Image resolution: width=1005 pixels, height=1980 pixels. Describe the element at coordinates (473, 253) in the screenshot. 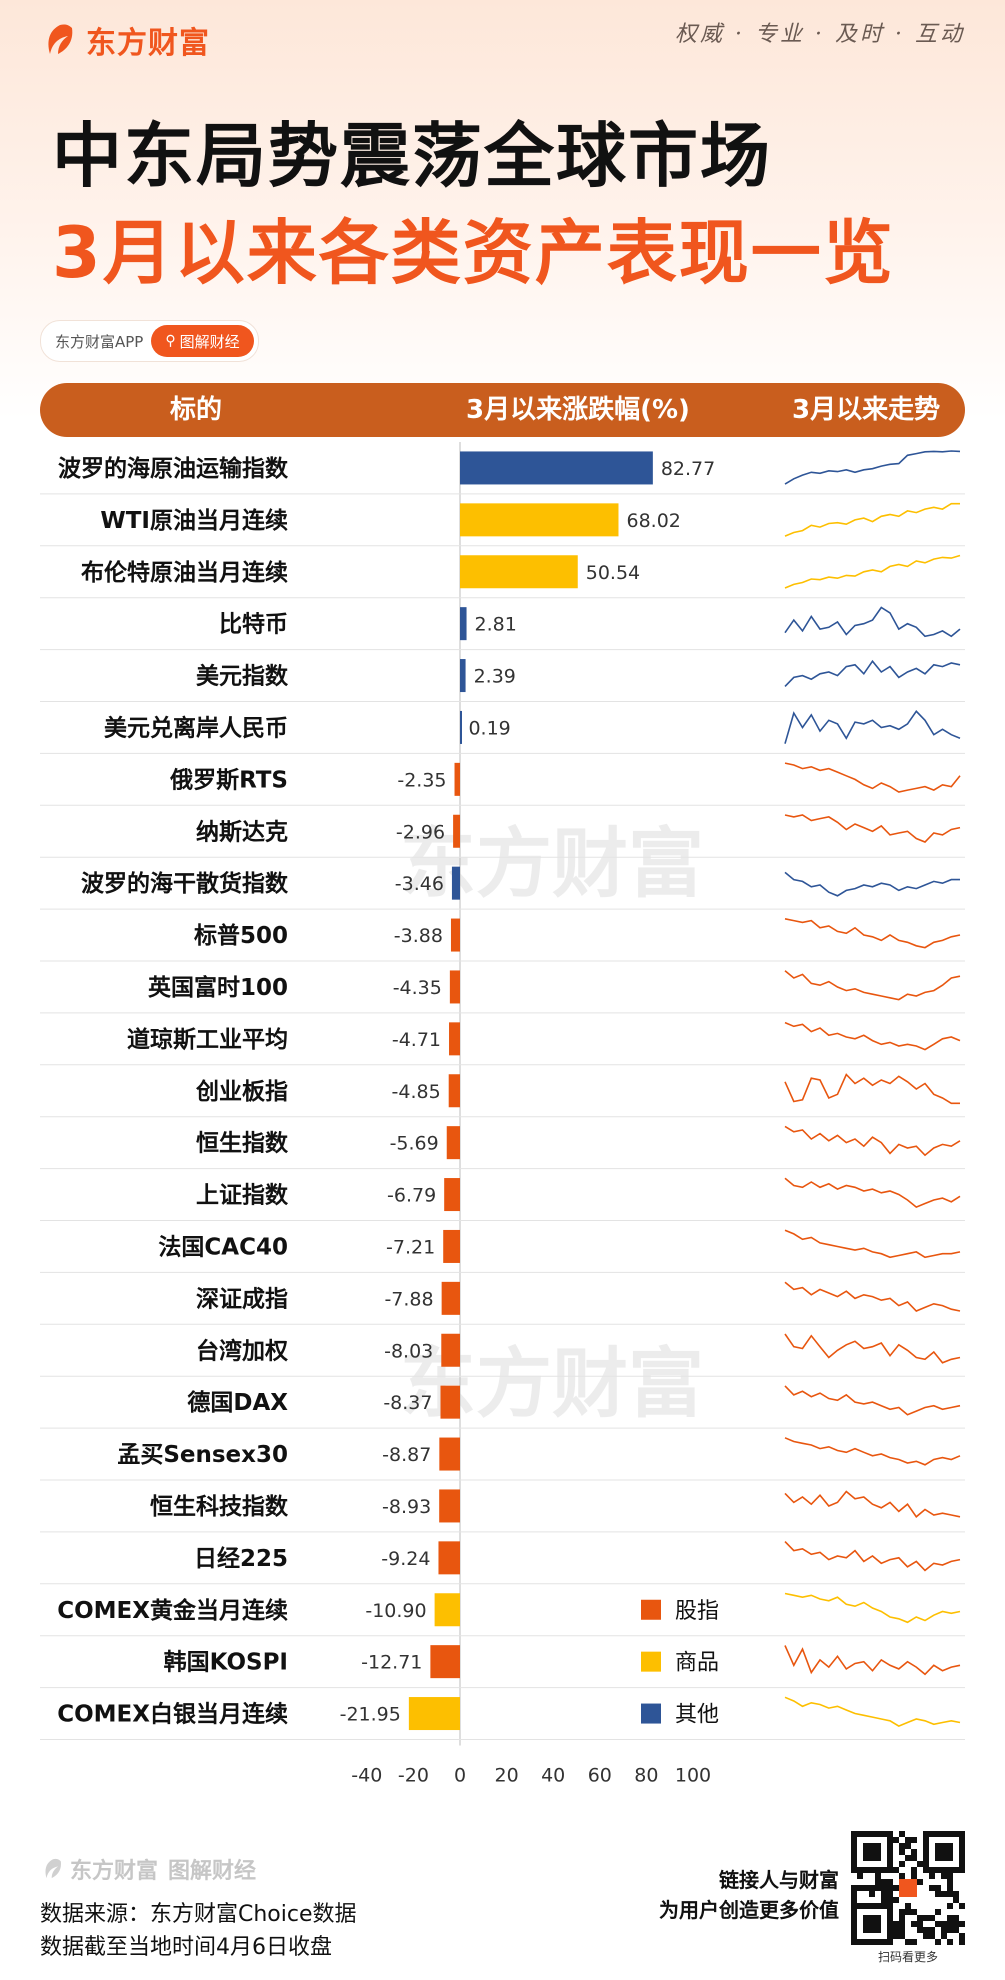

I see `page-subtitle: 3月以来各类资产表现一览` at that location.